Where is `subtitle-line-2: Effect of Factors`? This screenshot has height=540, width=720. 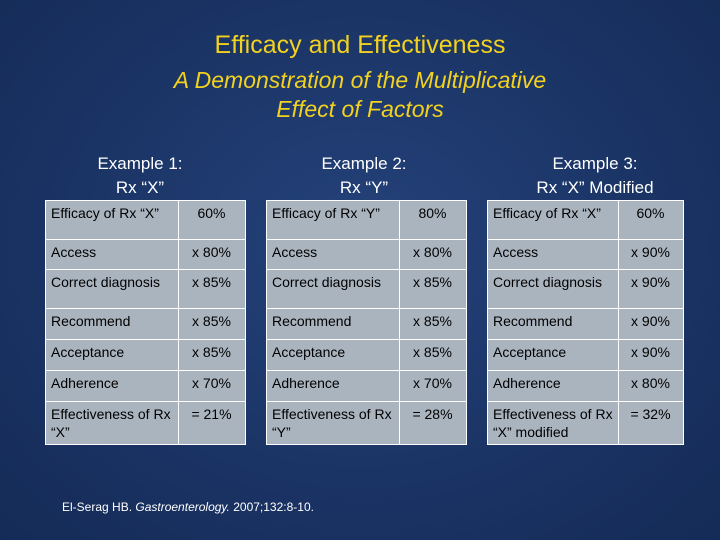
subtitle-line-2: Effect of Factors is located at coordinates (360, 109).